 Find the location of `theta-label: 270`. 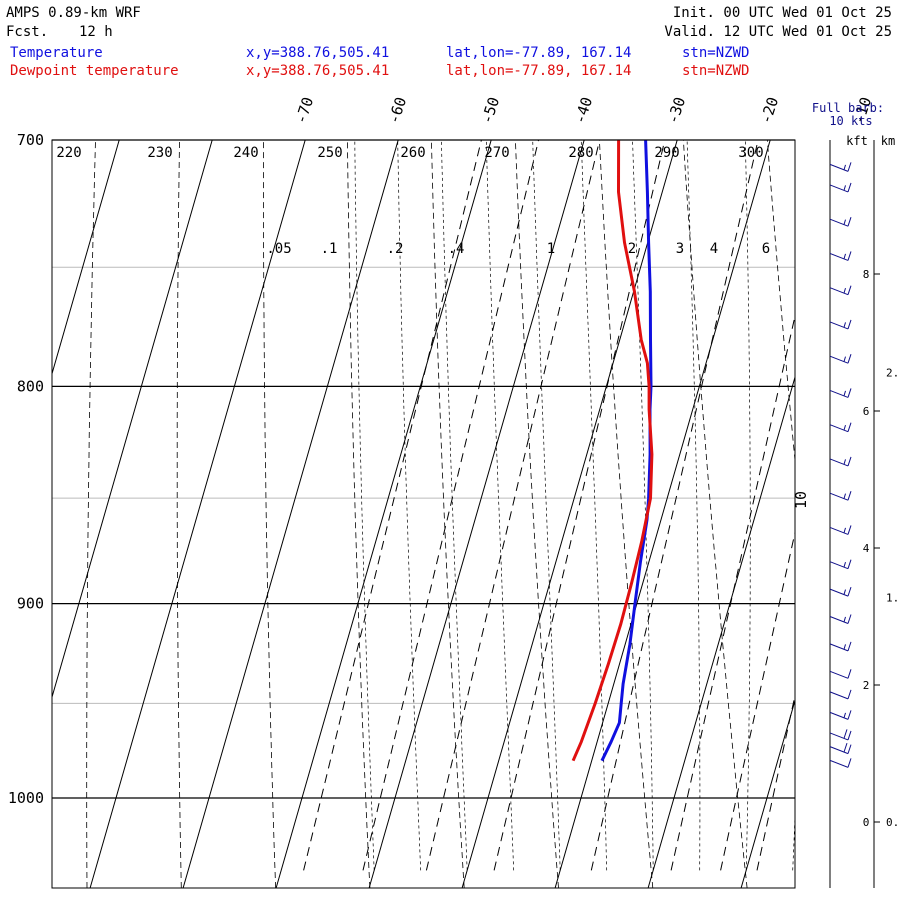

theta-label: 270 is located at coordinates (496, 153).